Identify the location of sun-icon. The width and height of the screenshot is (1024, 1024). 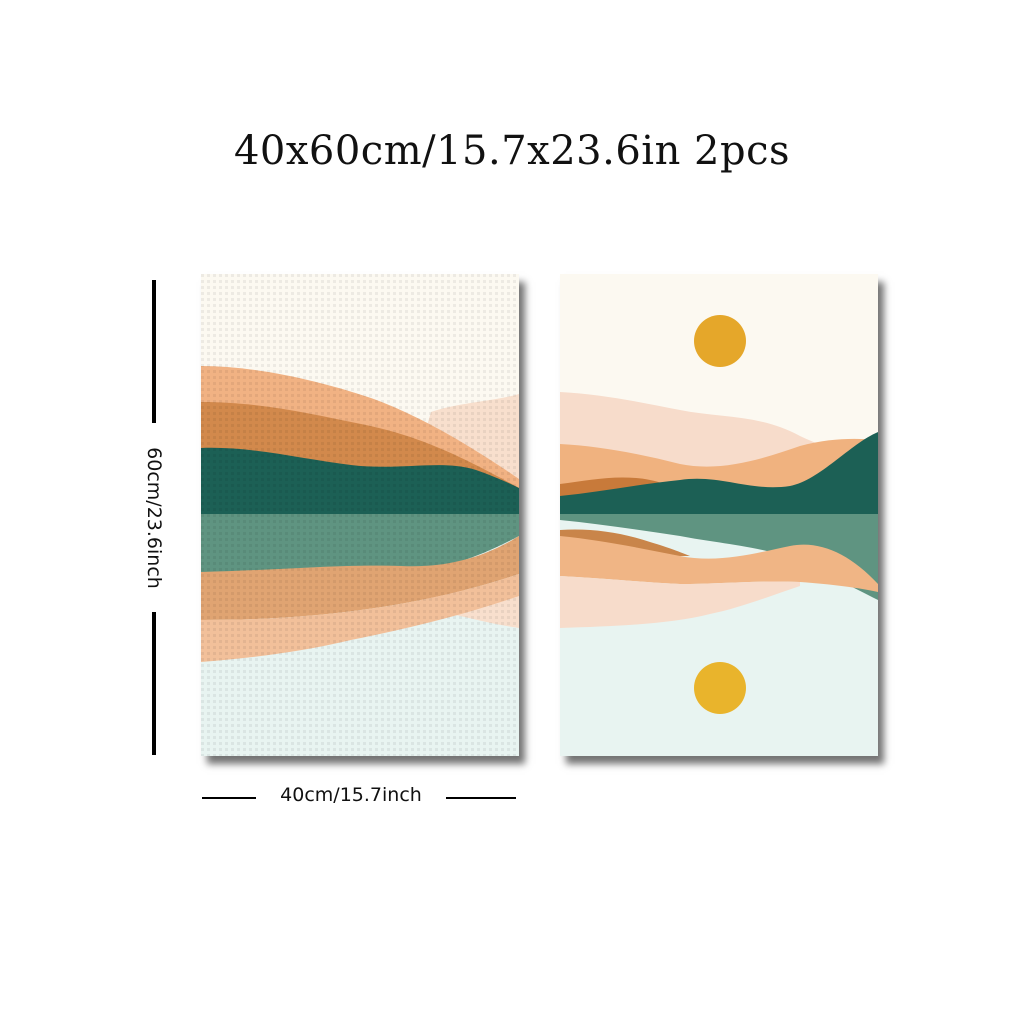
(720, 341).